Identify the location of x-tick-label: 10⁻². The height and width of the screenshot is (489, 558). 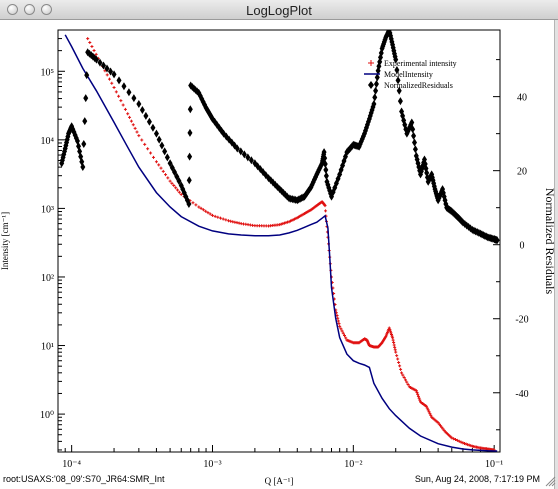
(353, 464).